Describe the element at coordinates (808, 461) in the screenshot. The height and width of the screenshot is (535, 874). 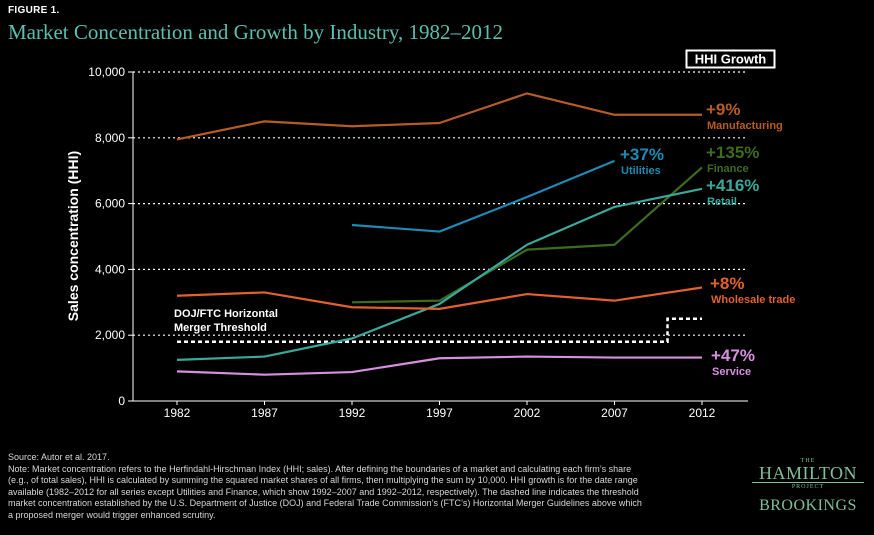
I see `logo-the: THE` at that location.